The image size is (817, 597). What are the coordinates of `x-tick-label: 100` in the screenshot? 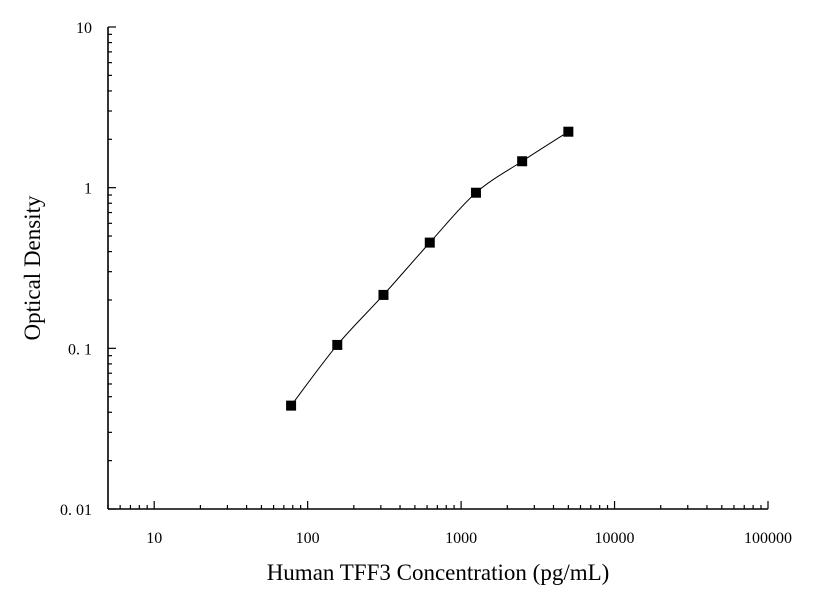 It's located at (308, 538).